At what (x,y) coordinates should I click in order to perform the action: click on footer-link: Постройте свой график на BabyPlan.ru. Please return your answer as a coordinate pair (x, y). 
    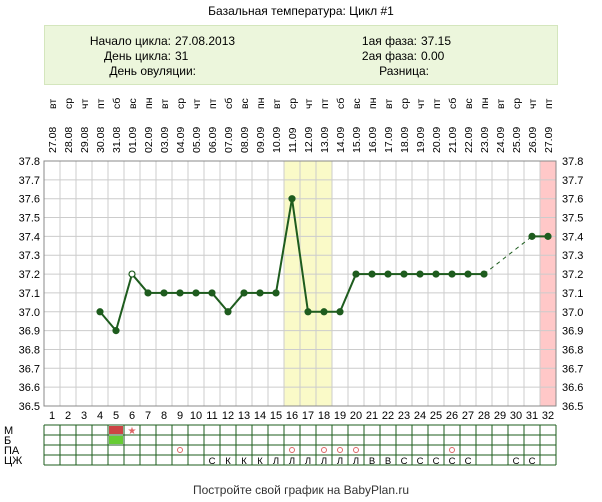
    Looking at the image, I should click on (301, 490).